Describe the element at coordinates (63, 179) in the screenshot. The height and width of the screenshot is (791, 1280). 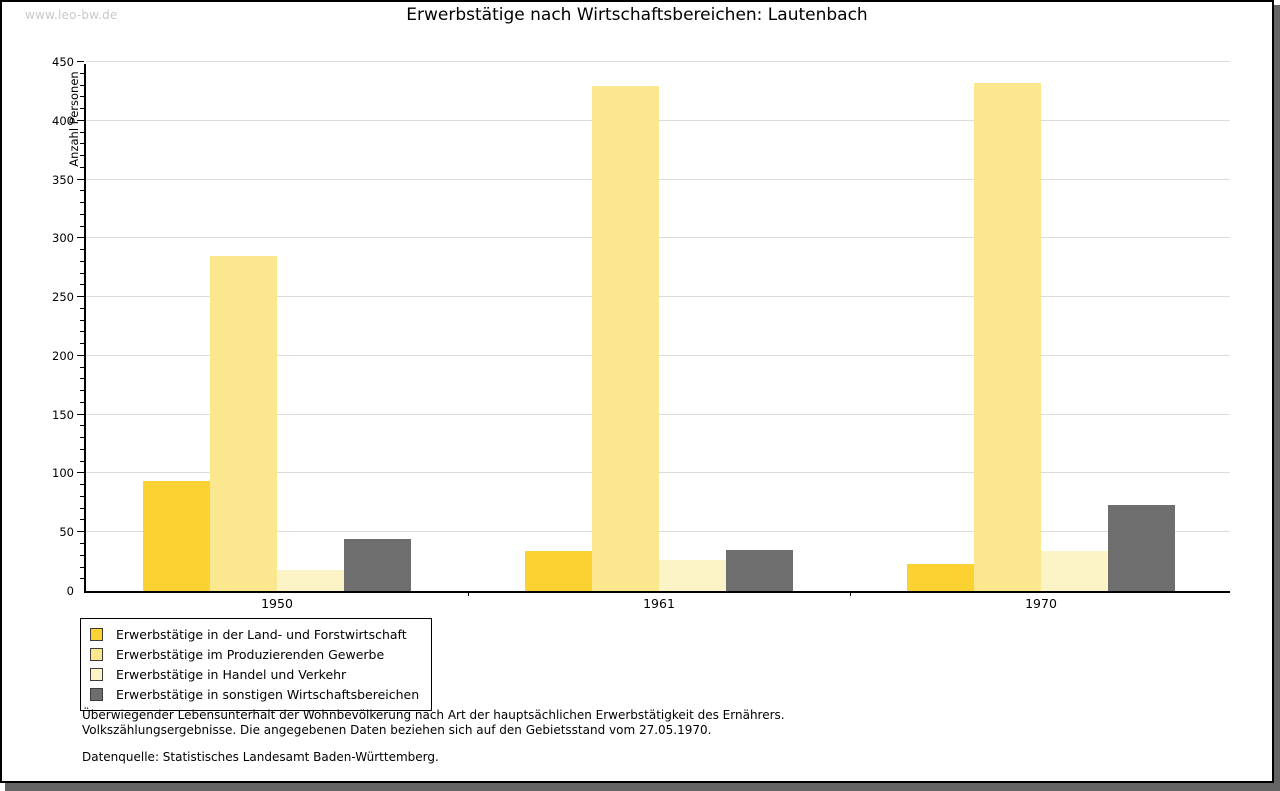
I see `y-tick-label: 350` at that location.